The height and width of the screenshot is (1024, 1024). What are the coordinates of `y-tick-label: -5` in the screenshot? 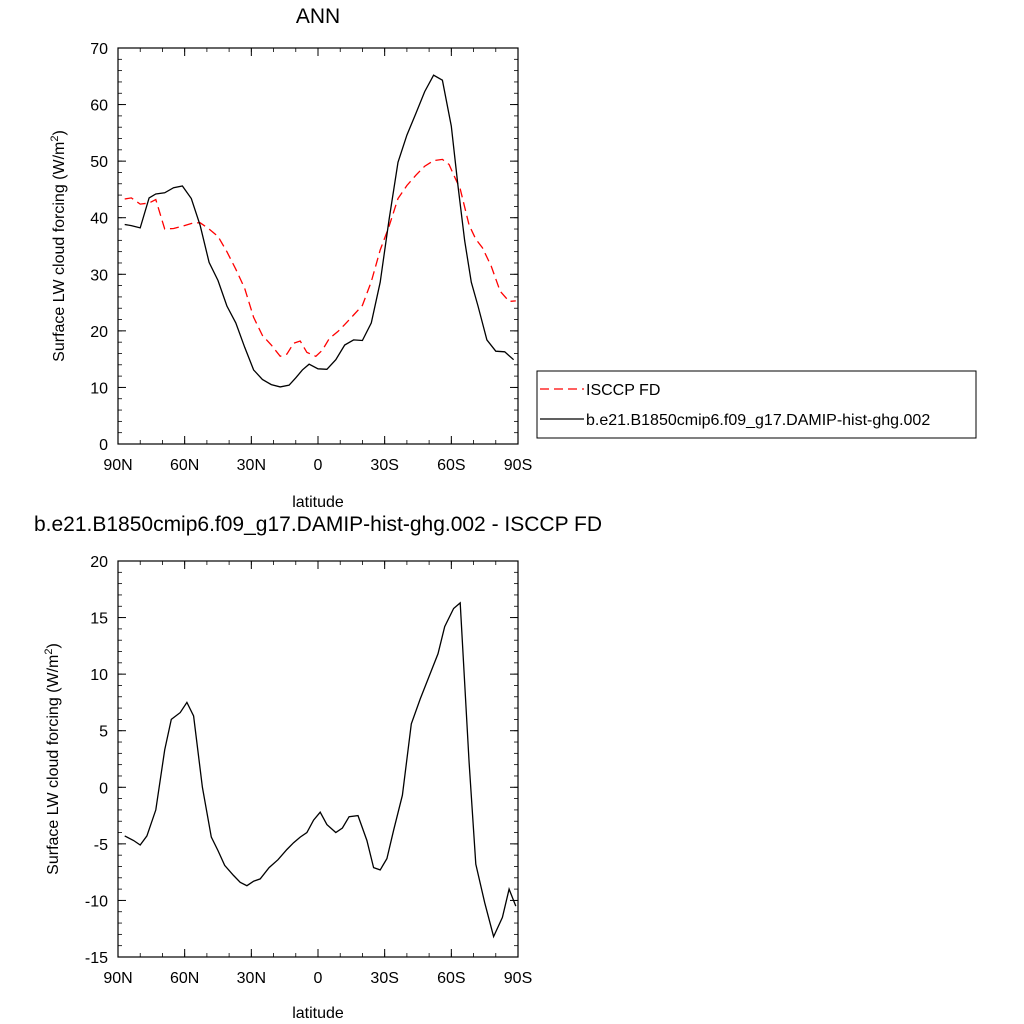 It's located at (101, 845).